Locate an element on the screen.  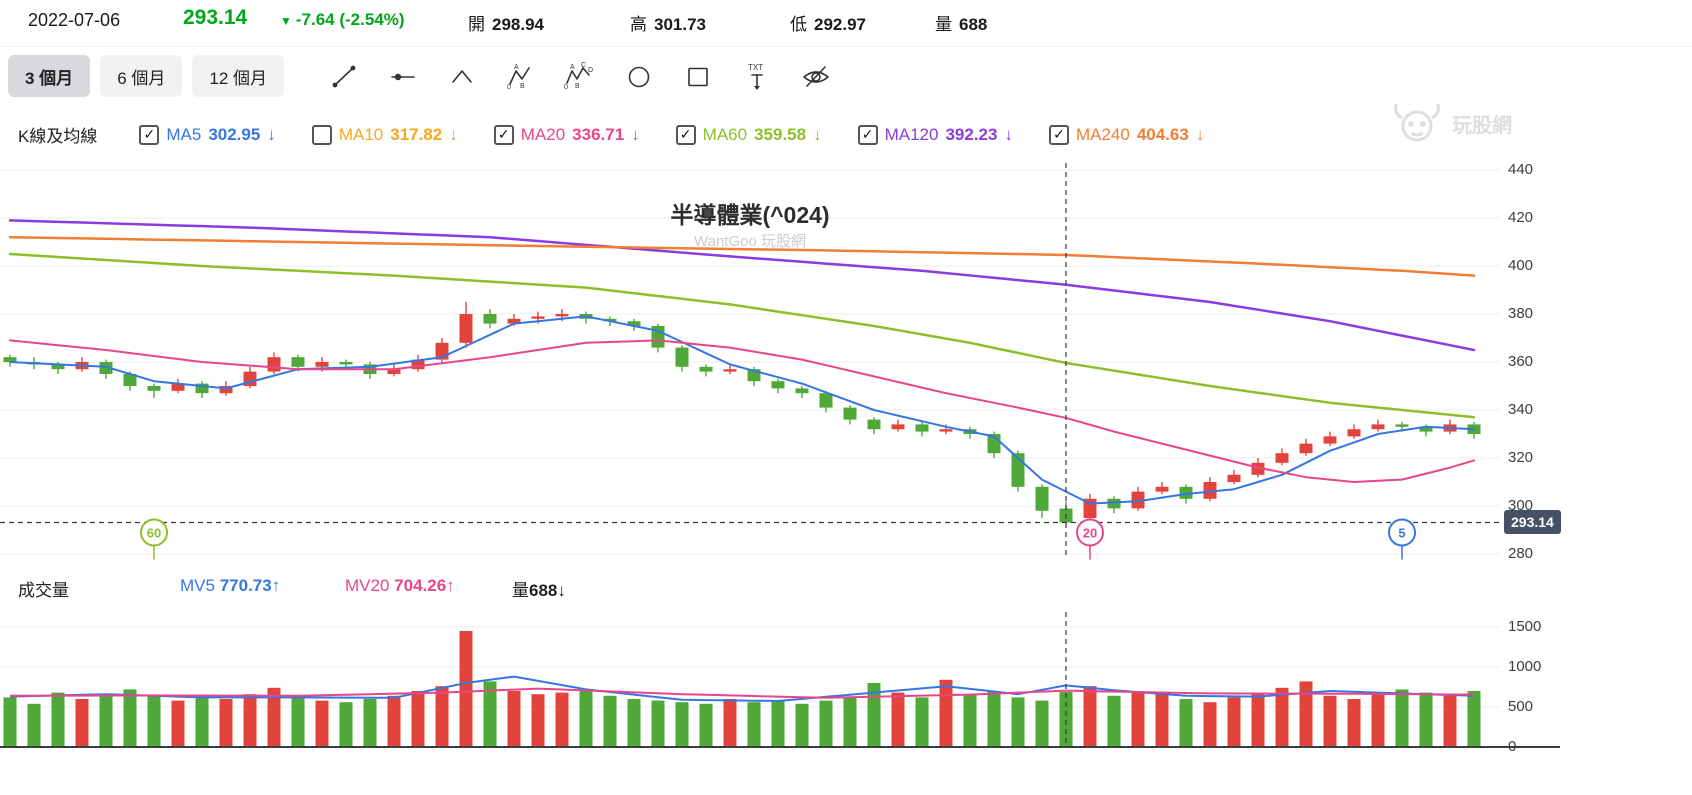
quote-date: 2022-07-06 is located at coordinates (74, 20).